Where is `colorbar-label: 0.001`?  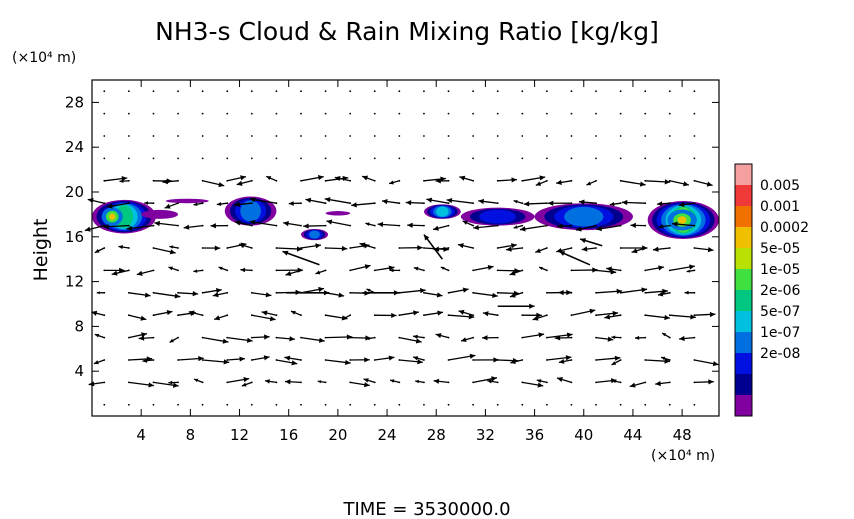 colorbar-label: 0.001 is located at coordinates (780, 207).